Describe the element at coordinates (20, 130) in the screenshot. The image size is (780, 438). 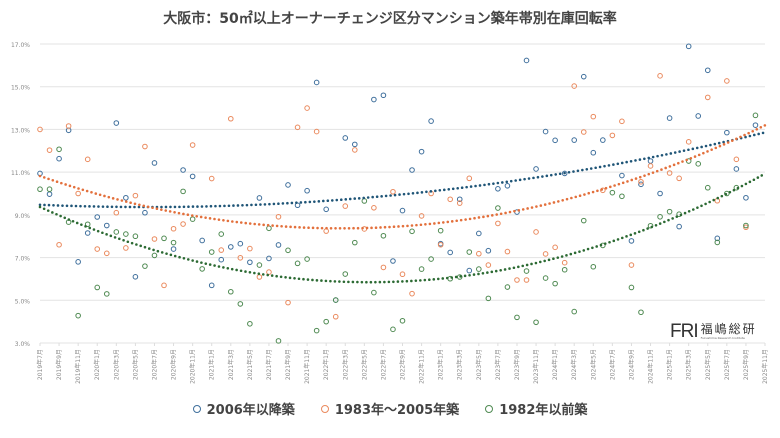
I see `y-tick-label: 13.0%` at that location.